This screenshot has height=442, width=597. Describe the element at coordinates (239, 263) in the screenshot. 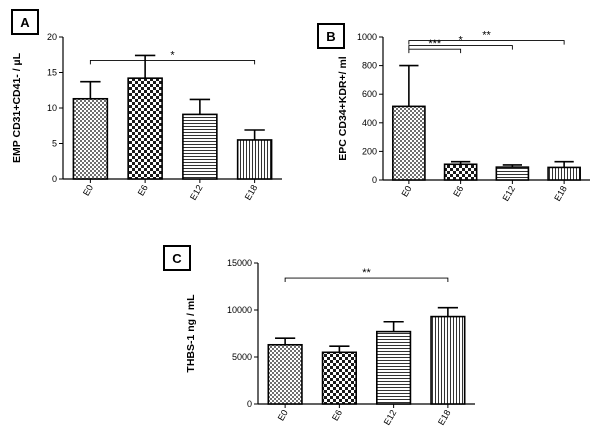

I see `y-tick-label: 15000` at that location.